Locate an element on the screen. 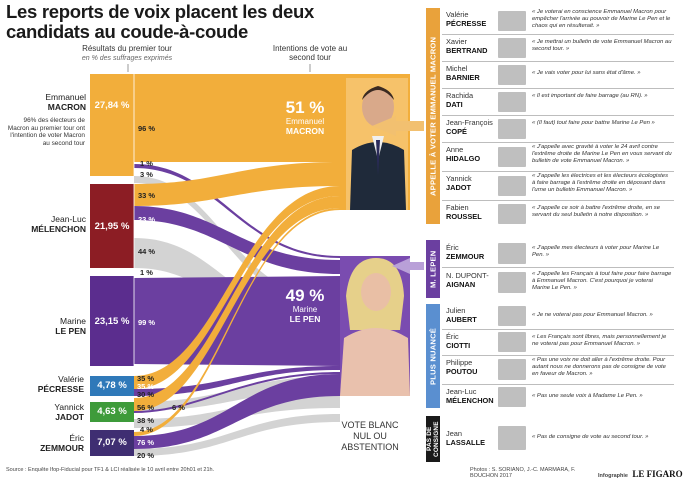 Image resolution: width=684 pixels, height=482 pixels. flow-melenchon-macron is located at coordinates (237, 184).